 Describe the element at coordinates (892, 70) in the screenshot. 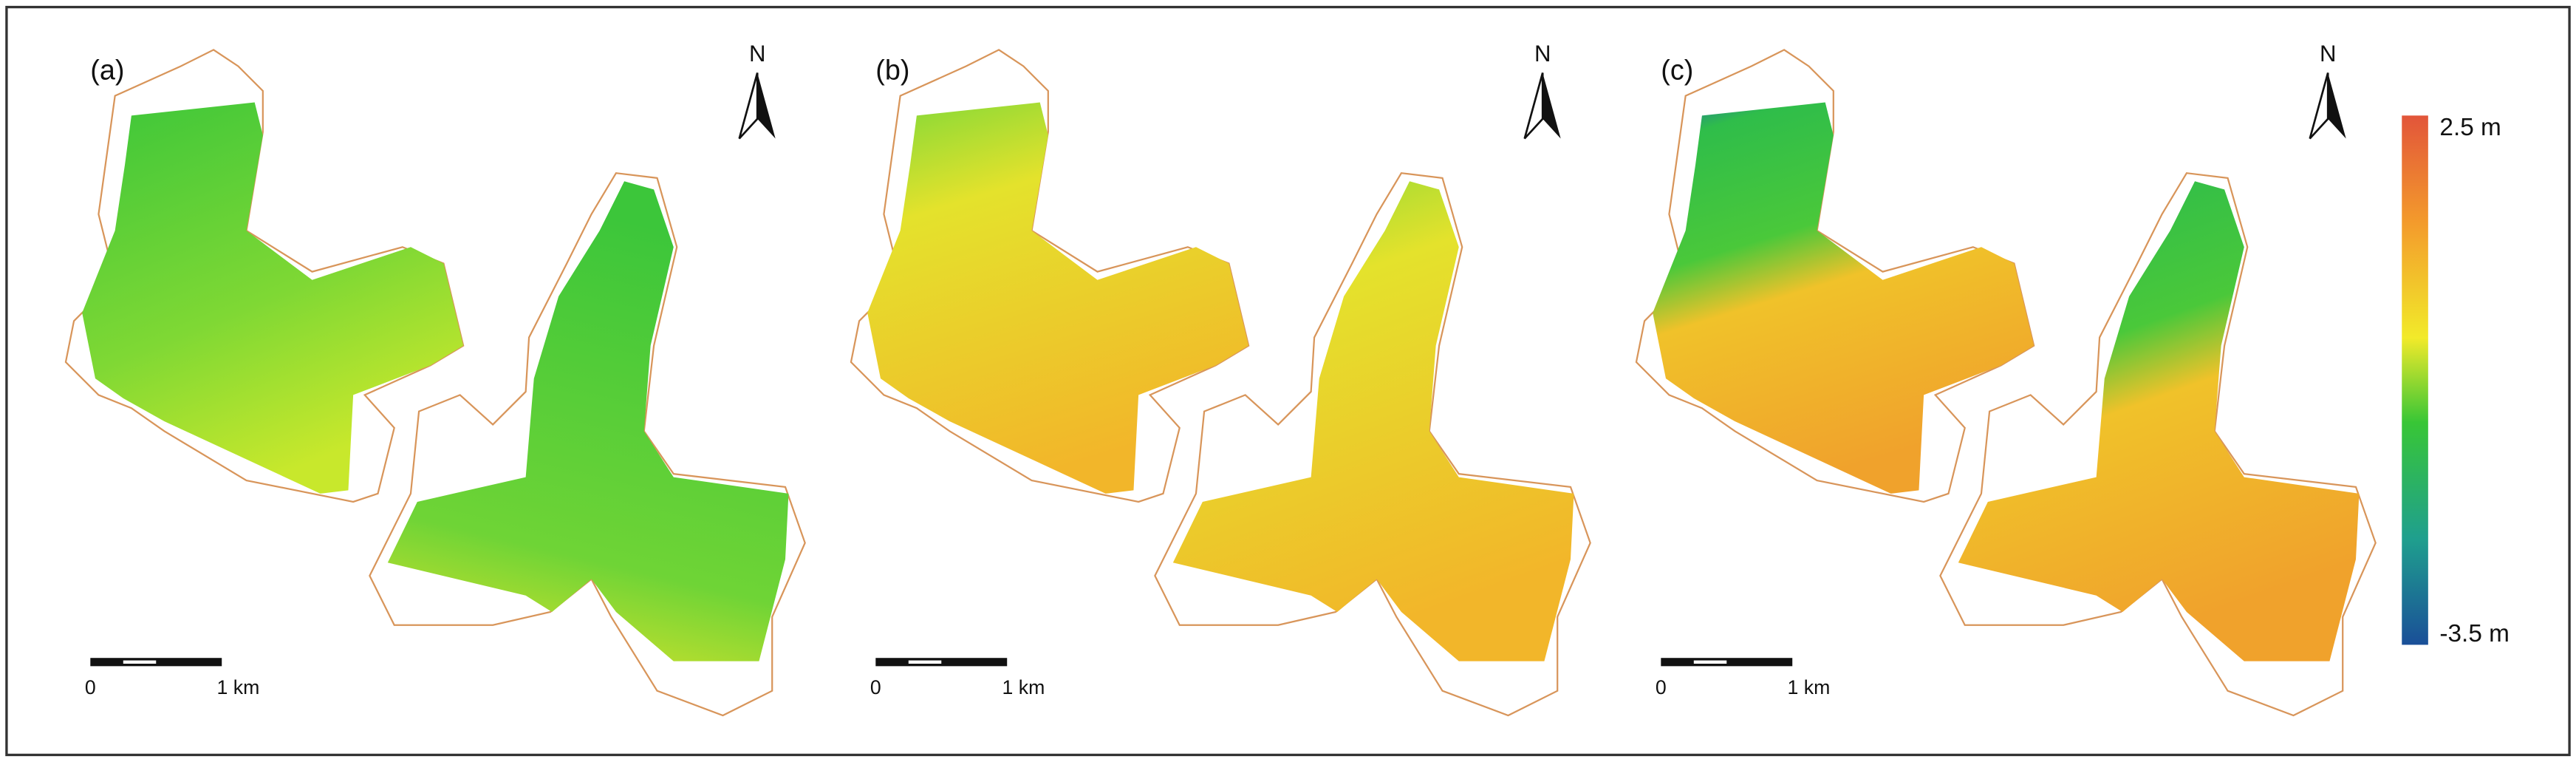

I see `panel-label: (b)` at that location.